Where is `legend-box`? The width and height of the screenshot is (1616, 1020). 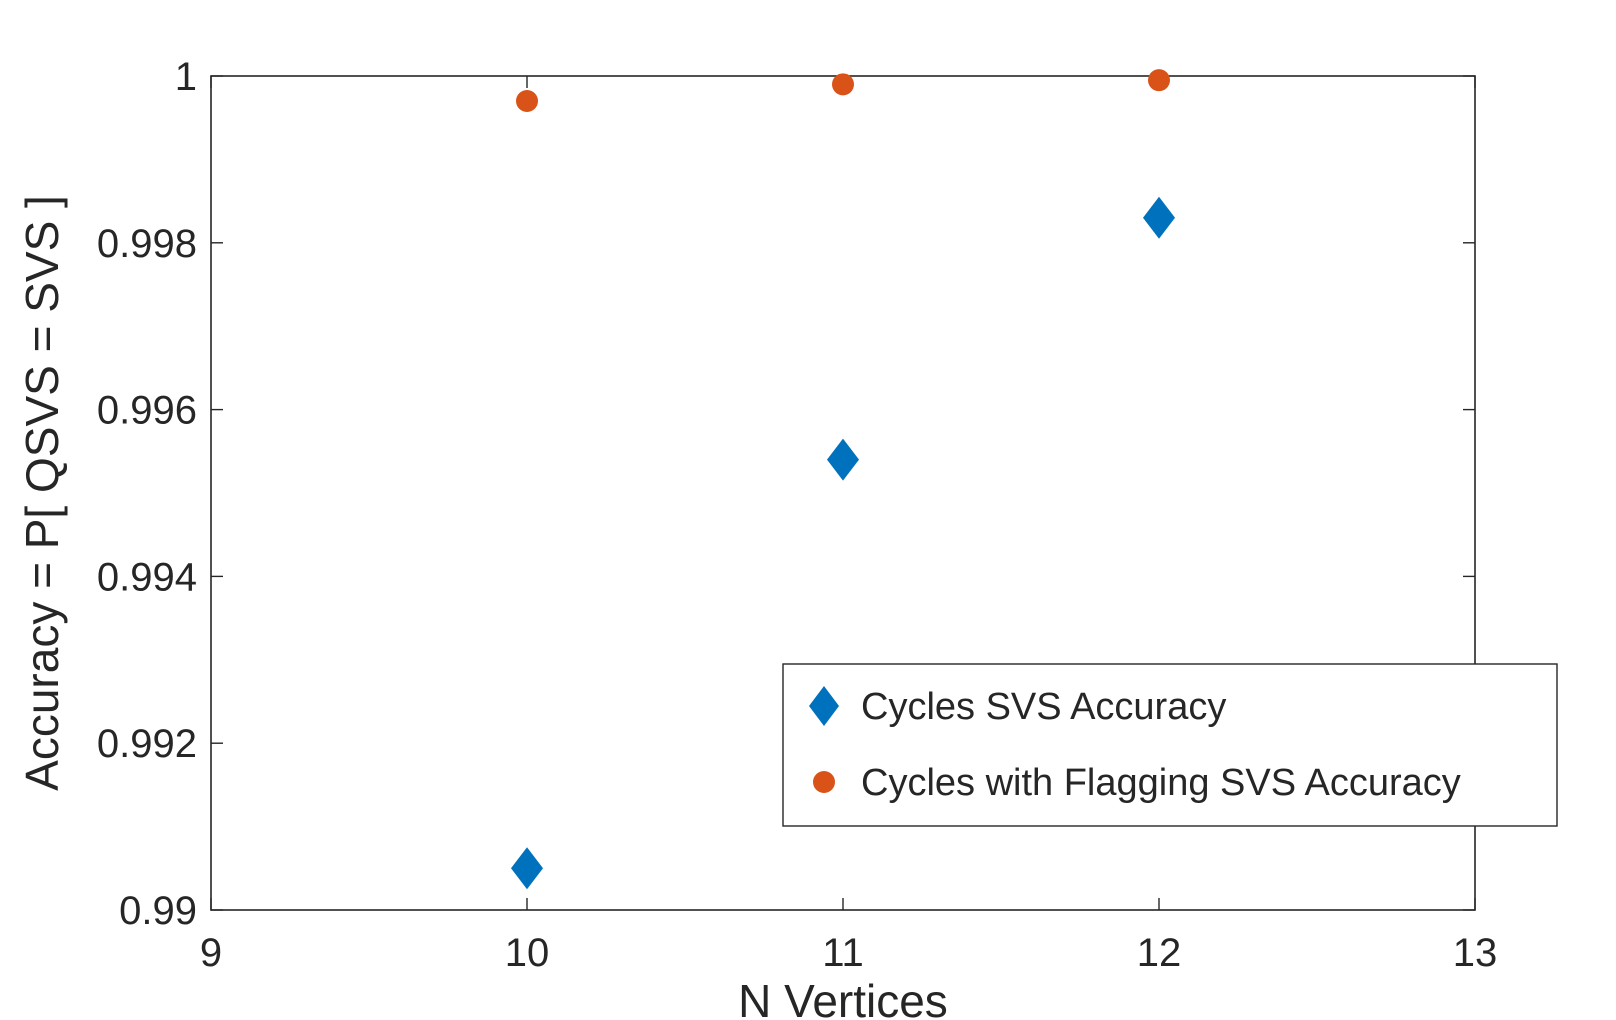 legend-box is located at coordinates (1170, 745).